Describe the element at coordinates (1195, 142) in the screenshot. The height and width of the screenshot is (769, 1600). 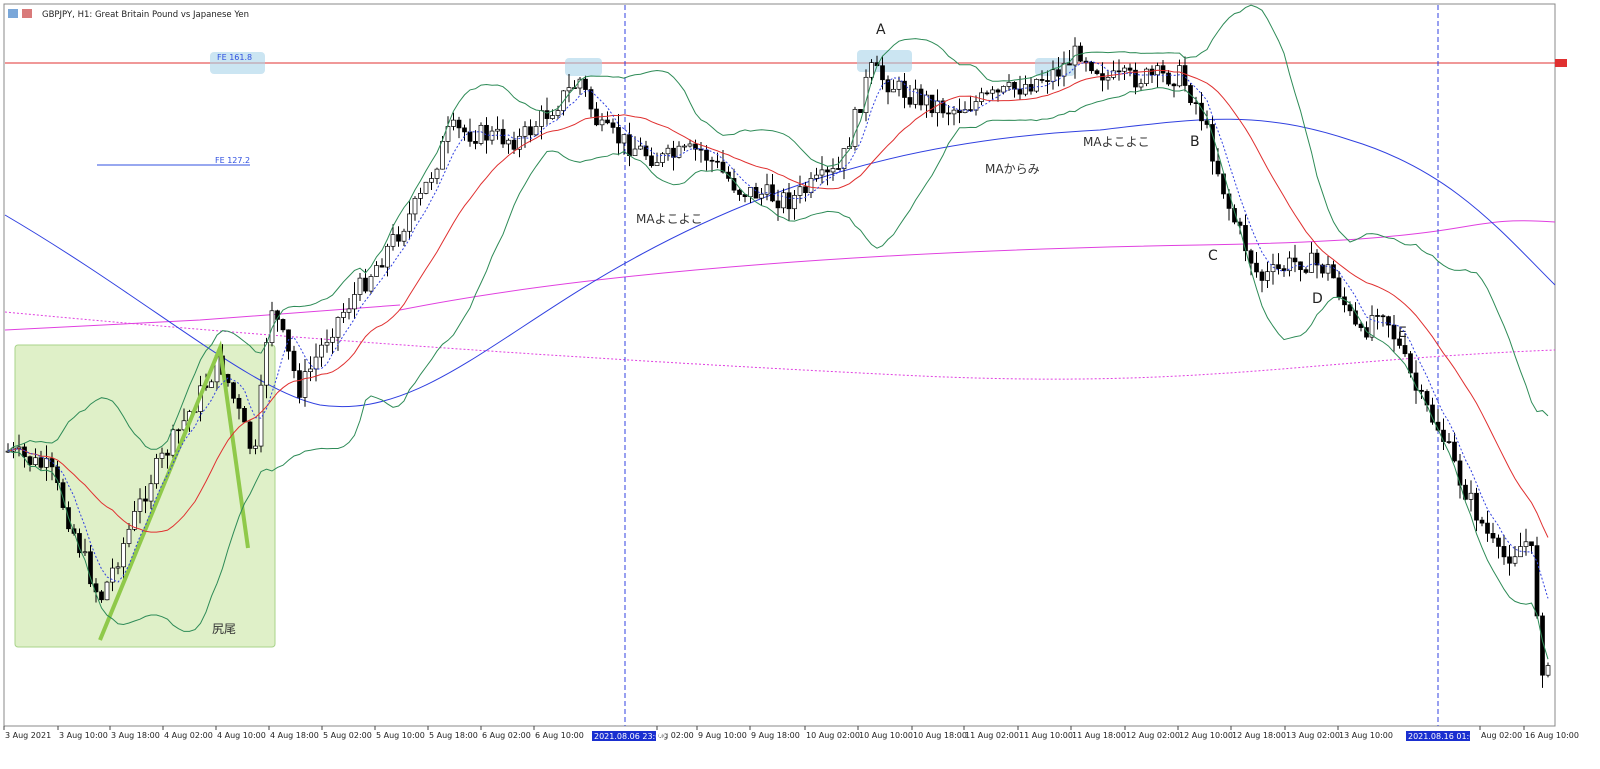
I see `wave-label: B` at that location.